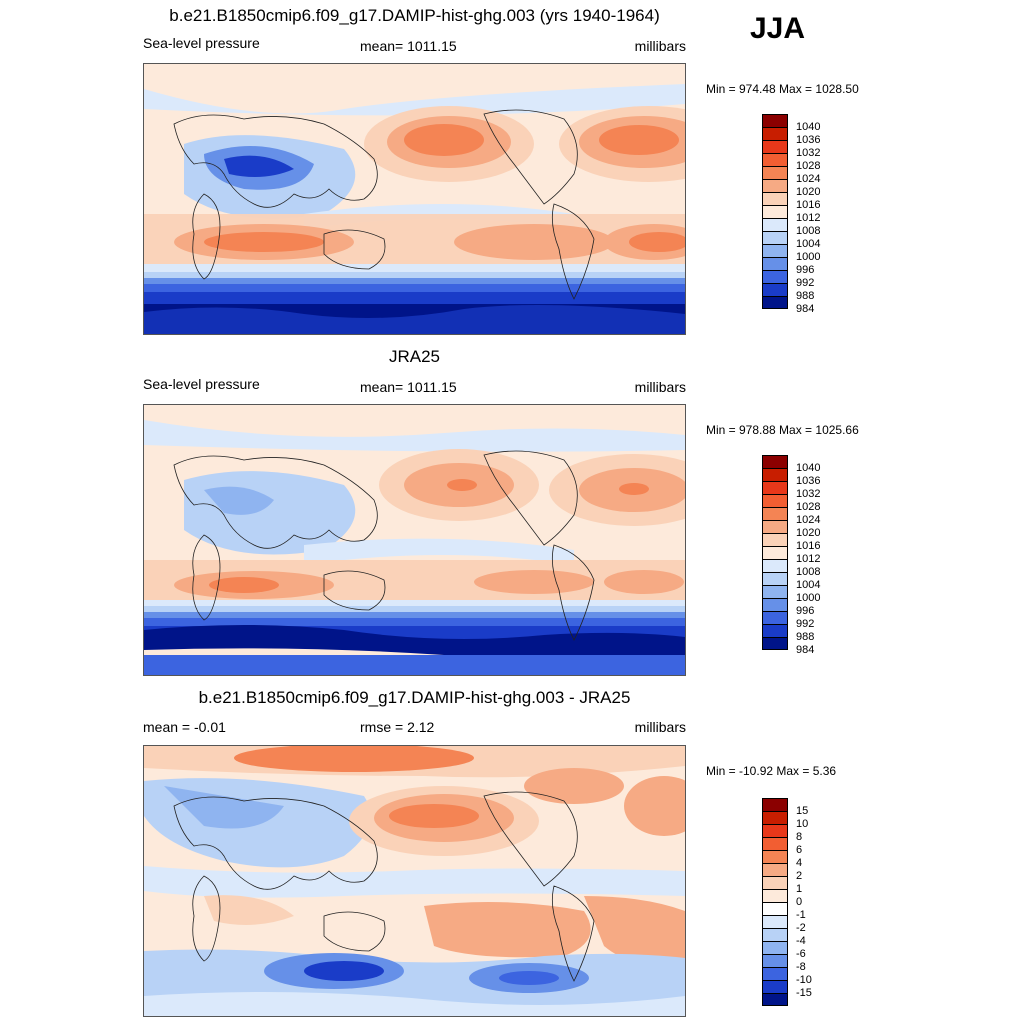 The height and width of the screenshot is (1024, 1024). I want to click on colorbar-label: 0, so click(799, 902).